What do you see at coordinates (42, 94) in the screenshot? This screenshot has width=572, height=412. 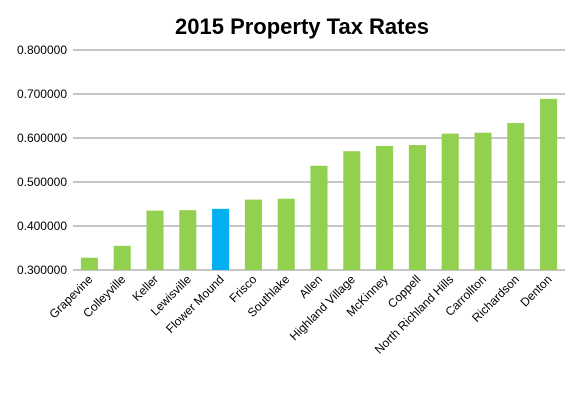 I see `y-tick-label: 0.700000` at bounding box center [42, 94].